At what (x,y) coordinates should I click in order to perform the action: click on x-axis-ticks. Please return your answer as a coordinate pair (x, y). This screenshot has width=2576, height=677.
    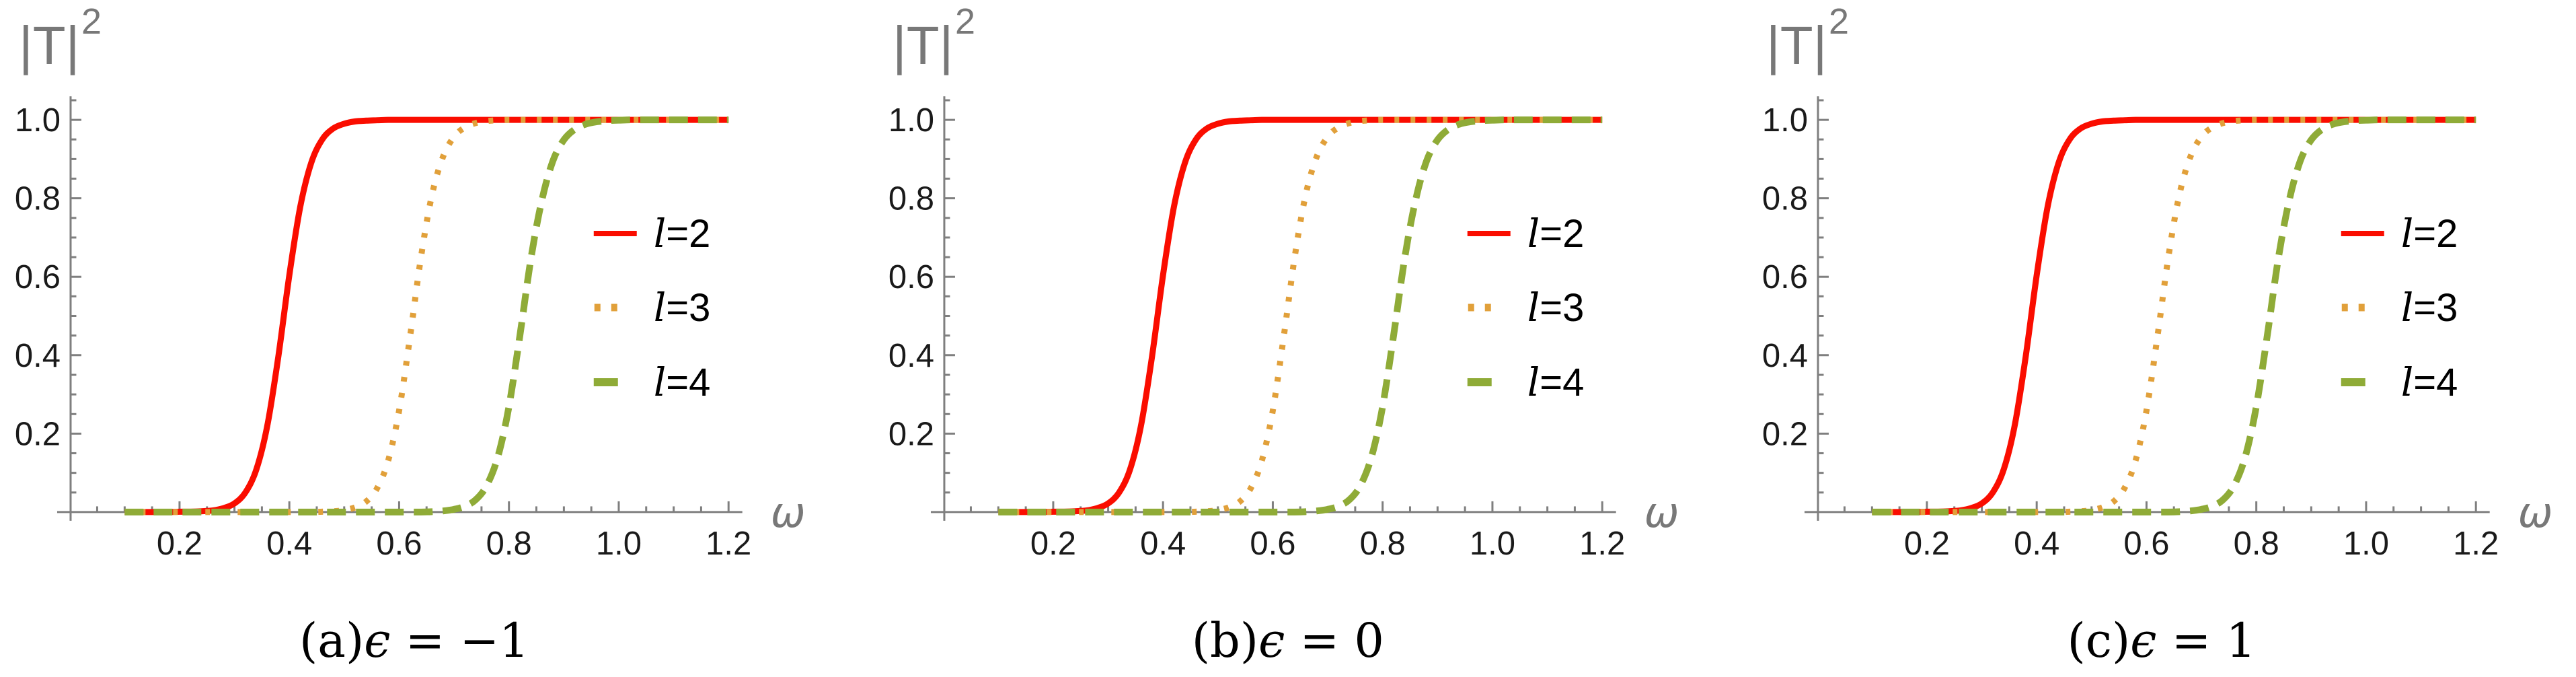
    Looking at the image, I should click on (1286, 506).